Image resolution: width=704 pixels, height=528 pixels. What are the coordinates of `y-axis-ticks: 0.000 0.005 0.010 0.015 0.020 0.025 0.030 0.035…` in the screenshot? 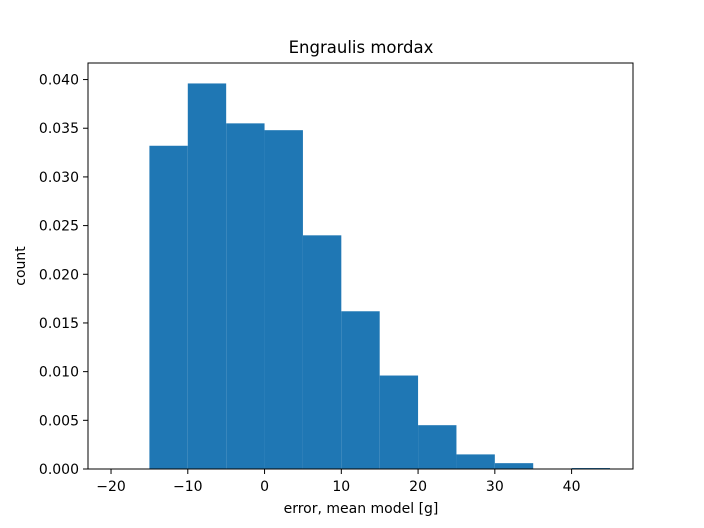 It's located at (63, 275).